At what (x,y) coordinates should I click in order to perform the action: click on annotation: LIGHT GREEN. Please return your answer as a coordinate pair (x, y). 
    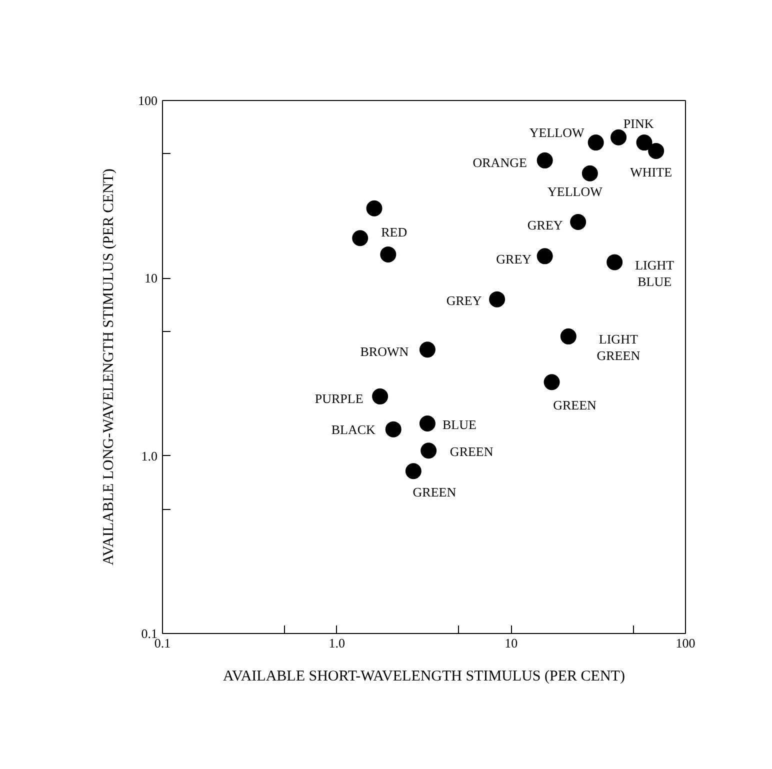
    Looking at the image, I should click on (618, 348).